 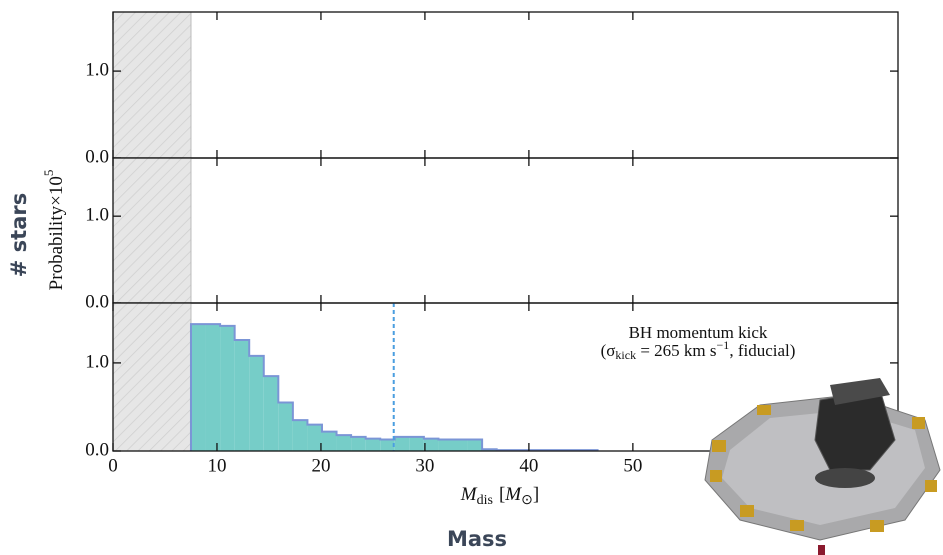 What do you see at coordinates (513, 494) in the screenshot?
I see `x-label-unit: M` at bounding box center [513, 494].